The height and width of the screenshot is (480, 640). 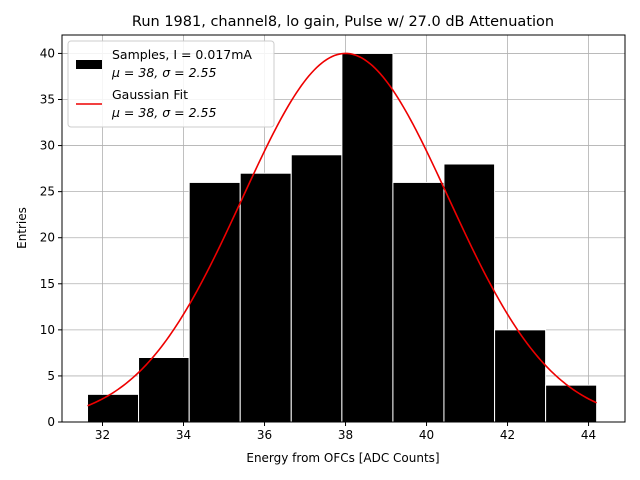 What do you see at coordinates (264, 435) in the screenshot?
I see `x-tick-label: 36` at bounding box center [264, 435].